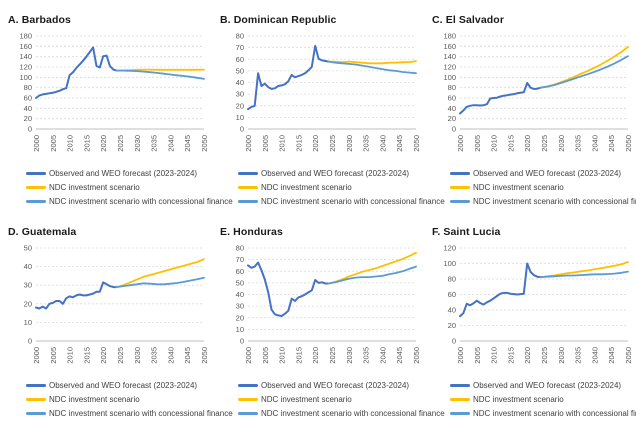 This screenshot has width=636, height=425. What do you see at coordinates (248, 399) in the screenshot?
I see `legend-swatch-ndc` at bounding box center [248, 399].